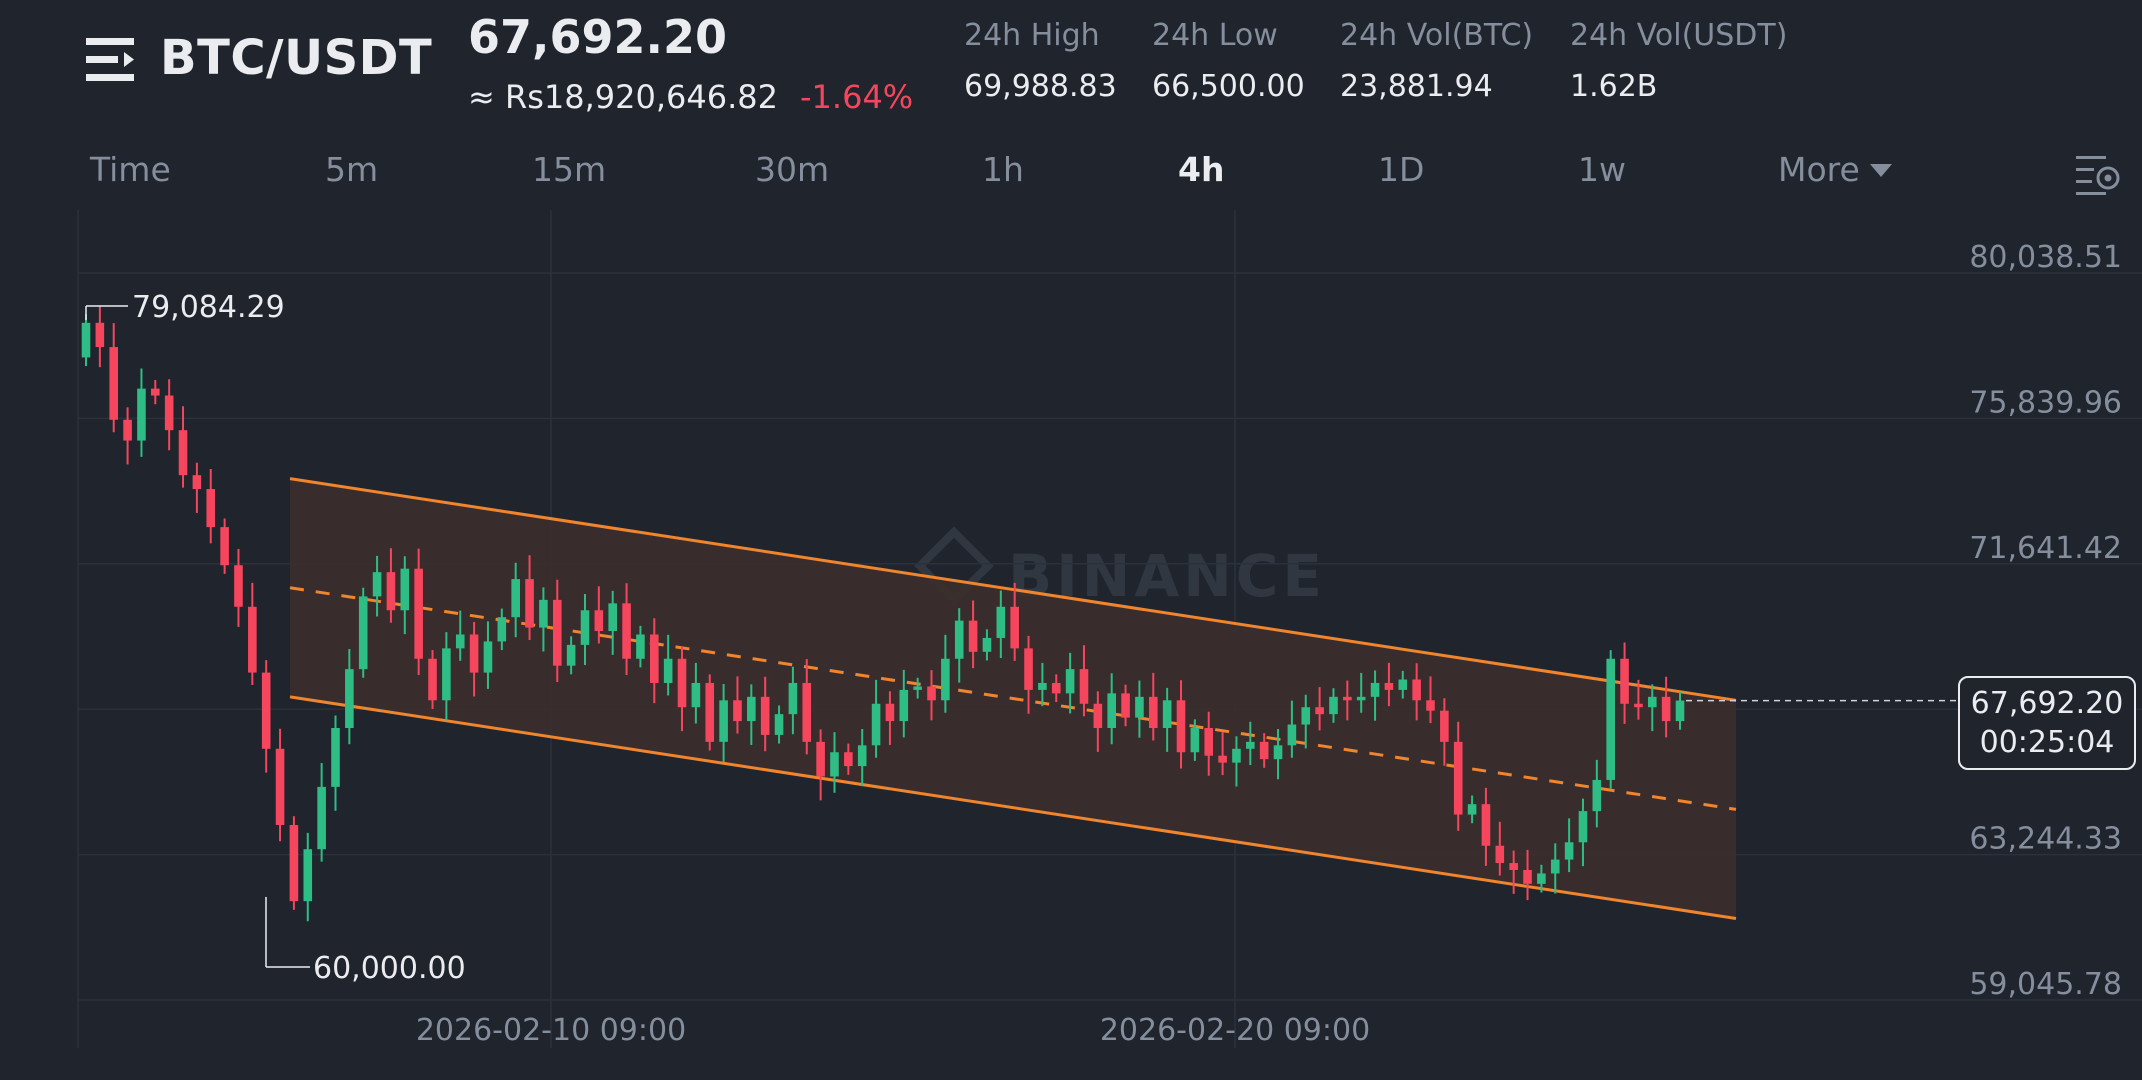 The image size is (2142, 1080). What do you see at coordinates (1880, 170) in the screenshot?
I see `caret-down-icon` at bounding box center [1880, 170].